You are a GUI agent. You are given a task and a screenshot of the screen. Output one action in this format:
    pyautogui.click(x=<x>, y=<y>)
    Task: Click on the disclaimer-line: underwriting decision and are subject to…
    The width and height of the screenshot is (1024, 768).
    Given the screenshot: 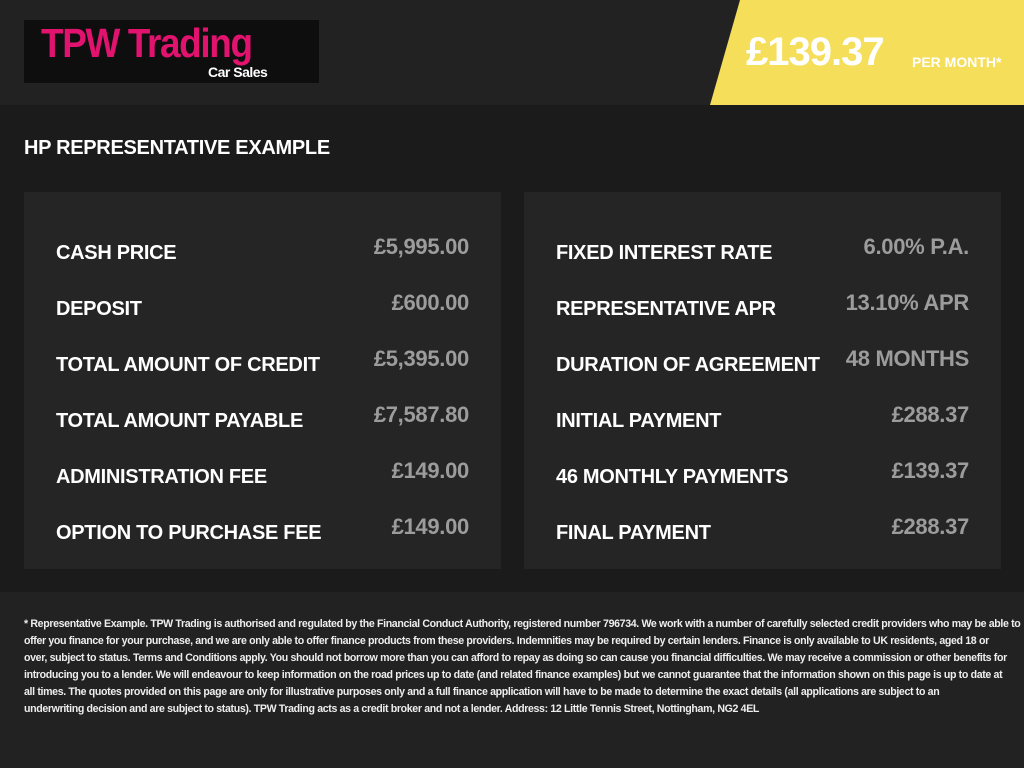 What is the action you would take?
    pyautogui.click(x=392, y=709)
    